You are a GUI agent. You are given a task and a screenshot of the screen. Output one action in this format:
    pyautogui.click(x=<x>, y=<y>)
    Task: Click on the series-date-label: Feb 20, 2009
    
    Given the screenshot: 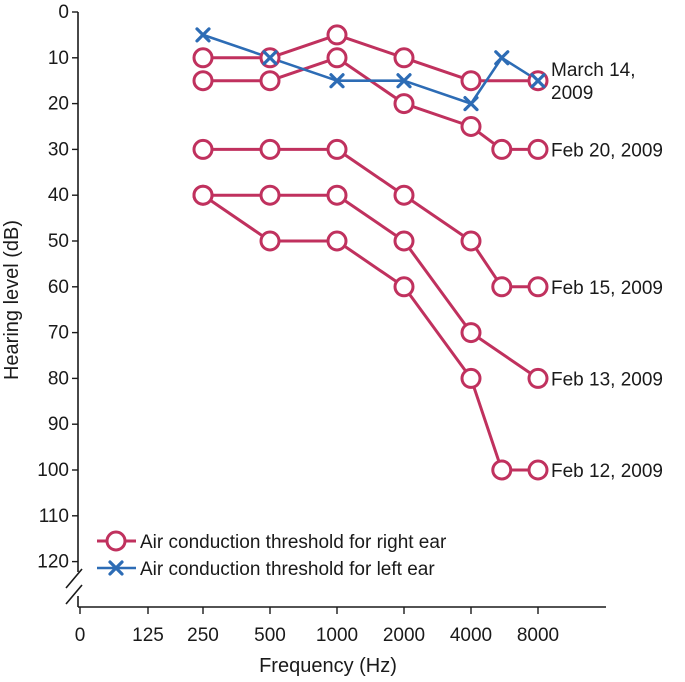 What is the action you would take?
    pyautogui.click(x=607, y=150)
    